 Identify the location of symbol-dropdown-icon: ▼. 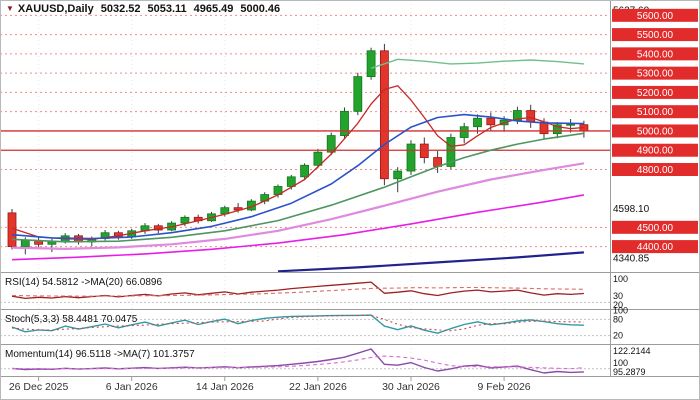
(10, 8).